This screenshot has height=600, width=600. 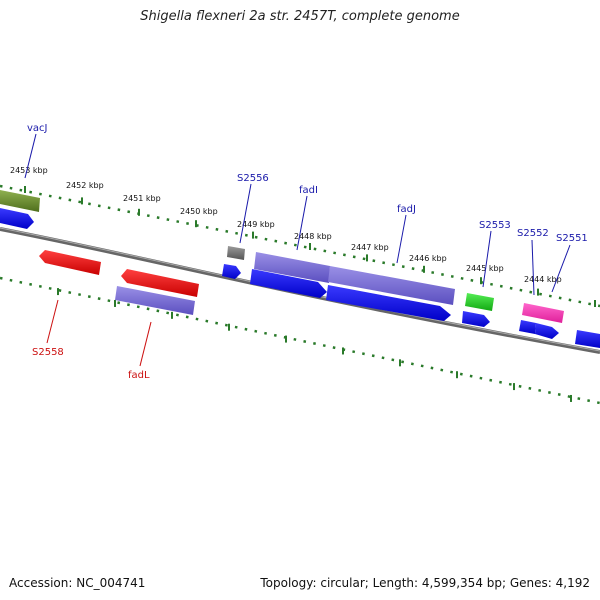 What do you see at coordinates (231, 271) in the screenshot?
I see `cds-S2556-feature` at bounding box center [231, 271].